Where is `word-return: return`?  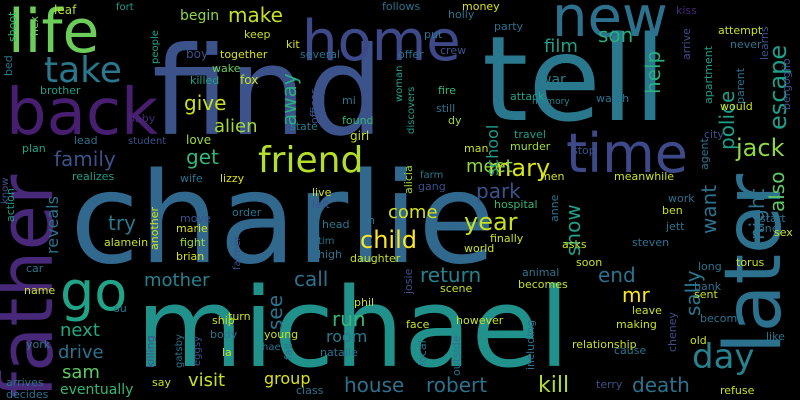
word-return: return is located at coordinates (450, 275).